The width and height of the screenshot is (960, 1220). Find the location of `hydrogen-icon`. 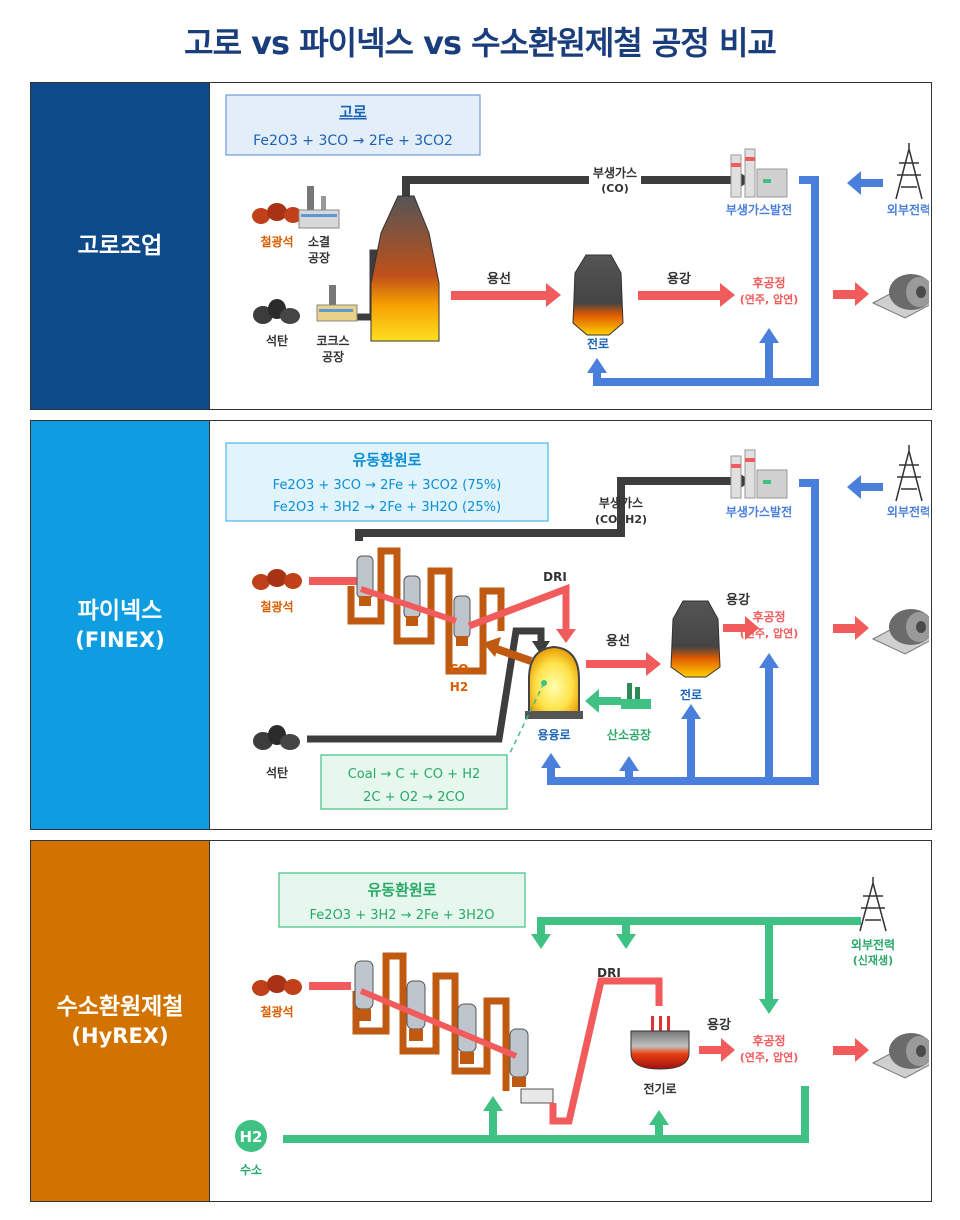

hydrogen-icon is located at coordinates (251, 1136).